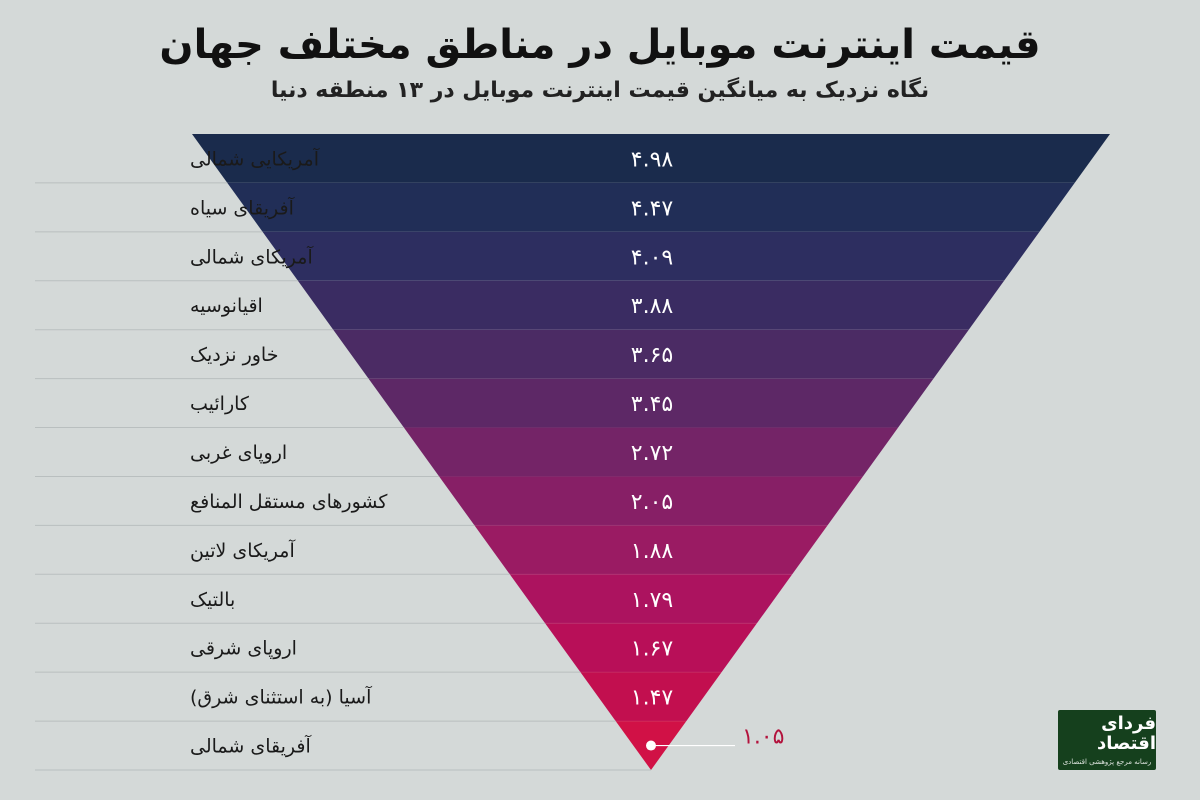  What do you see at coordinates (763, 737) in the screenshot?
I see `value-label: ۱.۰۵` at bounding box center [763, 737].